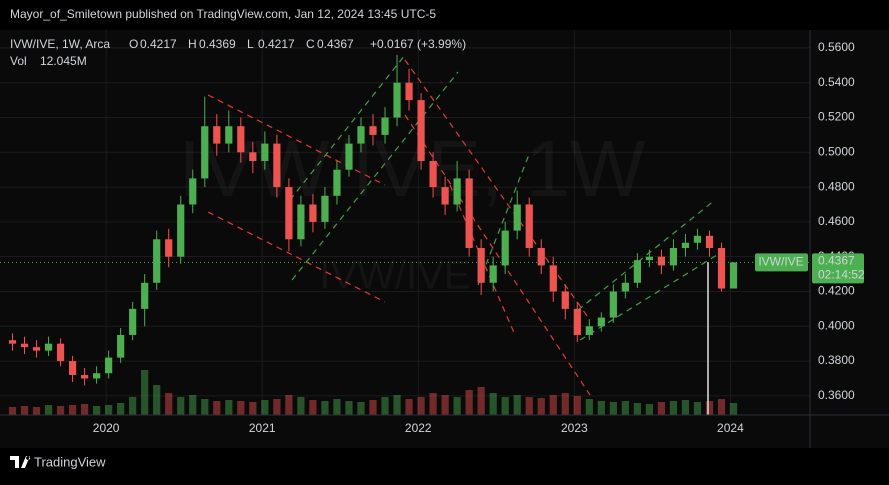  I want to click on ohlc-value: 0.4369, so click(217, 44).